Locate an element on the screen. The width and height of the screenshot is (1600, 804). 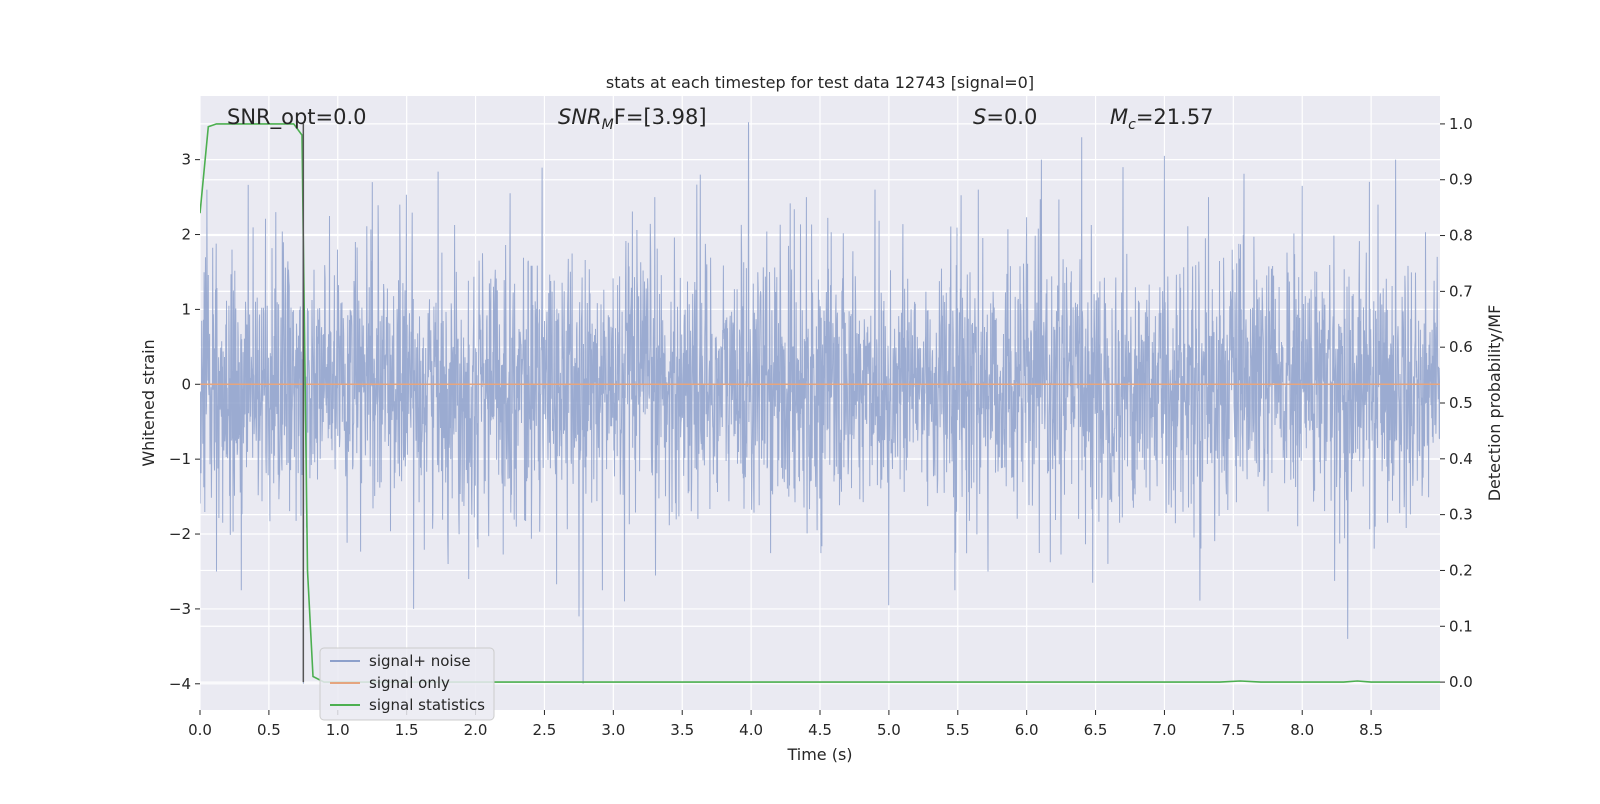
annotation-chirp-mass: Mc=21.57 is located at coordinates (1162, 119).